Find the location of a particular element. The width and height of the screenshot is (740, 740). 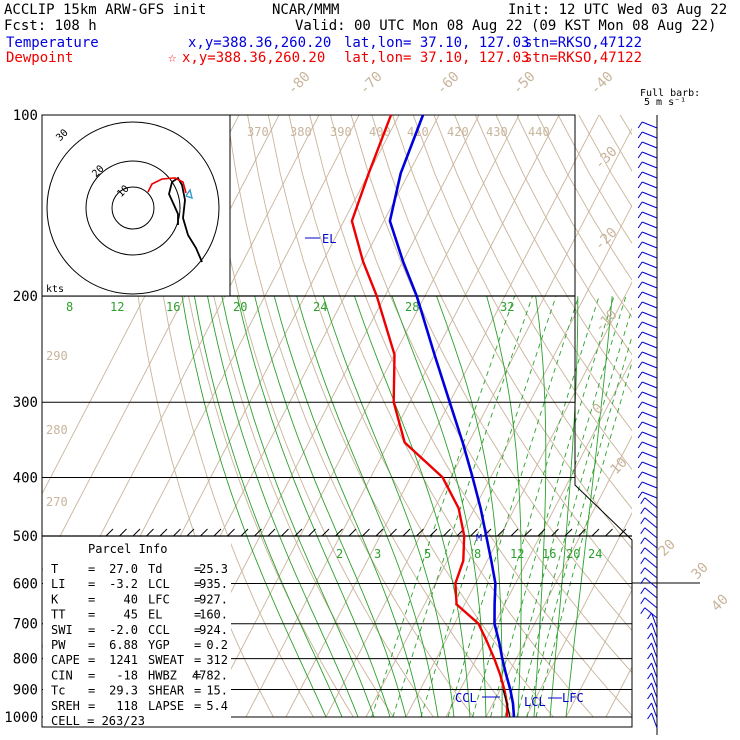

barb-legend-units: 5 m s⁻¹ is located at coordinates (665, 102).